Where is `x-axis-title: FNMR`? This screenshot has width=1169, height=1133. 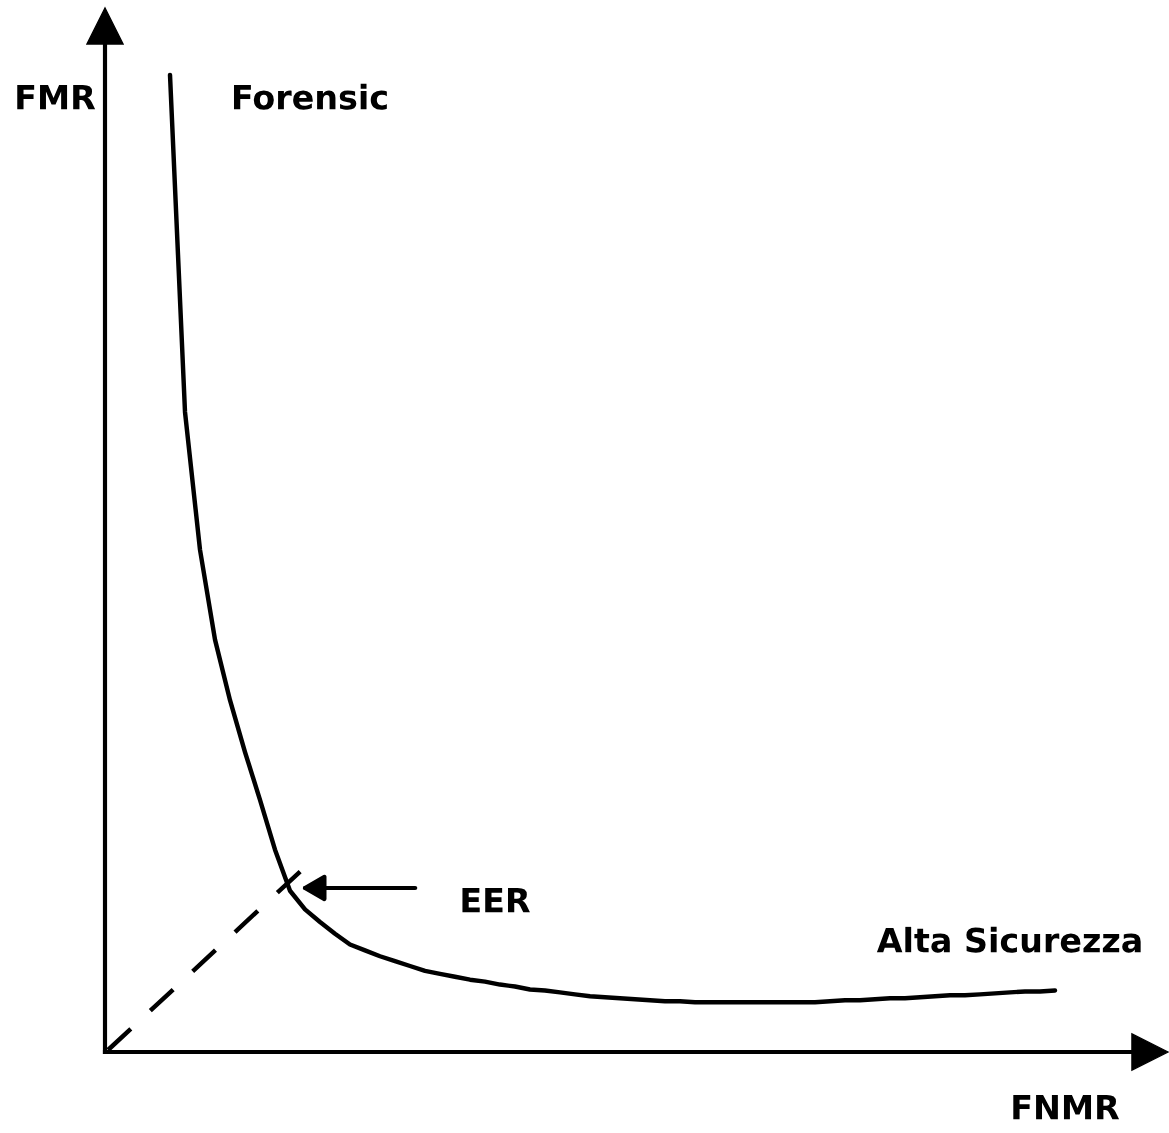 x-axis-title: FNMR is located at coordinates (1066, 1107).